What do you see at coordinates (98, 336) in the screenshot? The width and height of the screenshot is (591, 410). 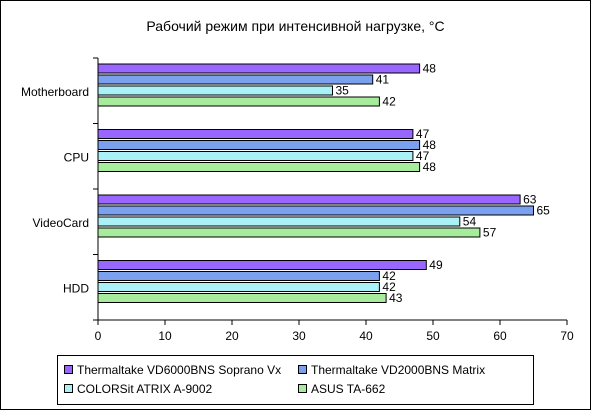 I see `x-tick-label: 0` at bounding box center [98, 336].